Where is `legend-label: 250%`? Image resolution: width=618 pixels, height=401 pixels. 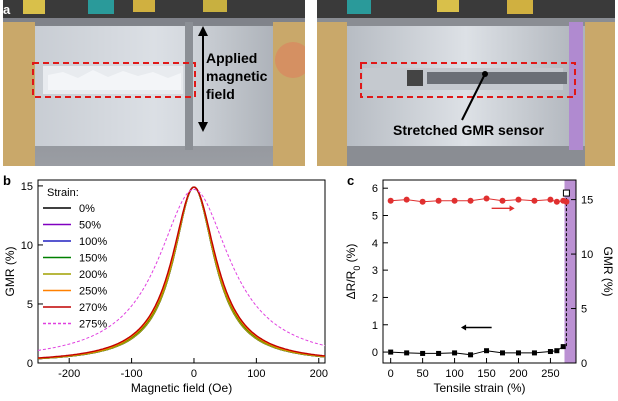 legend-label: 250% is located at coordinates (93, 292).